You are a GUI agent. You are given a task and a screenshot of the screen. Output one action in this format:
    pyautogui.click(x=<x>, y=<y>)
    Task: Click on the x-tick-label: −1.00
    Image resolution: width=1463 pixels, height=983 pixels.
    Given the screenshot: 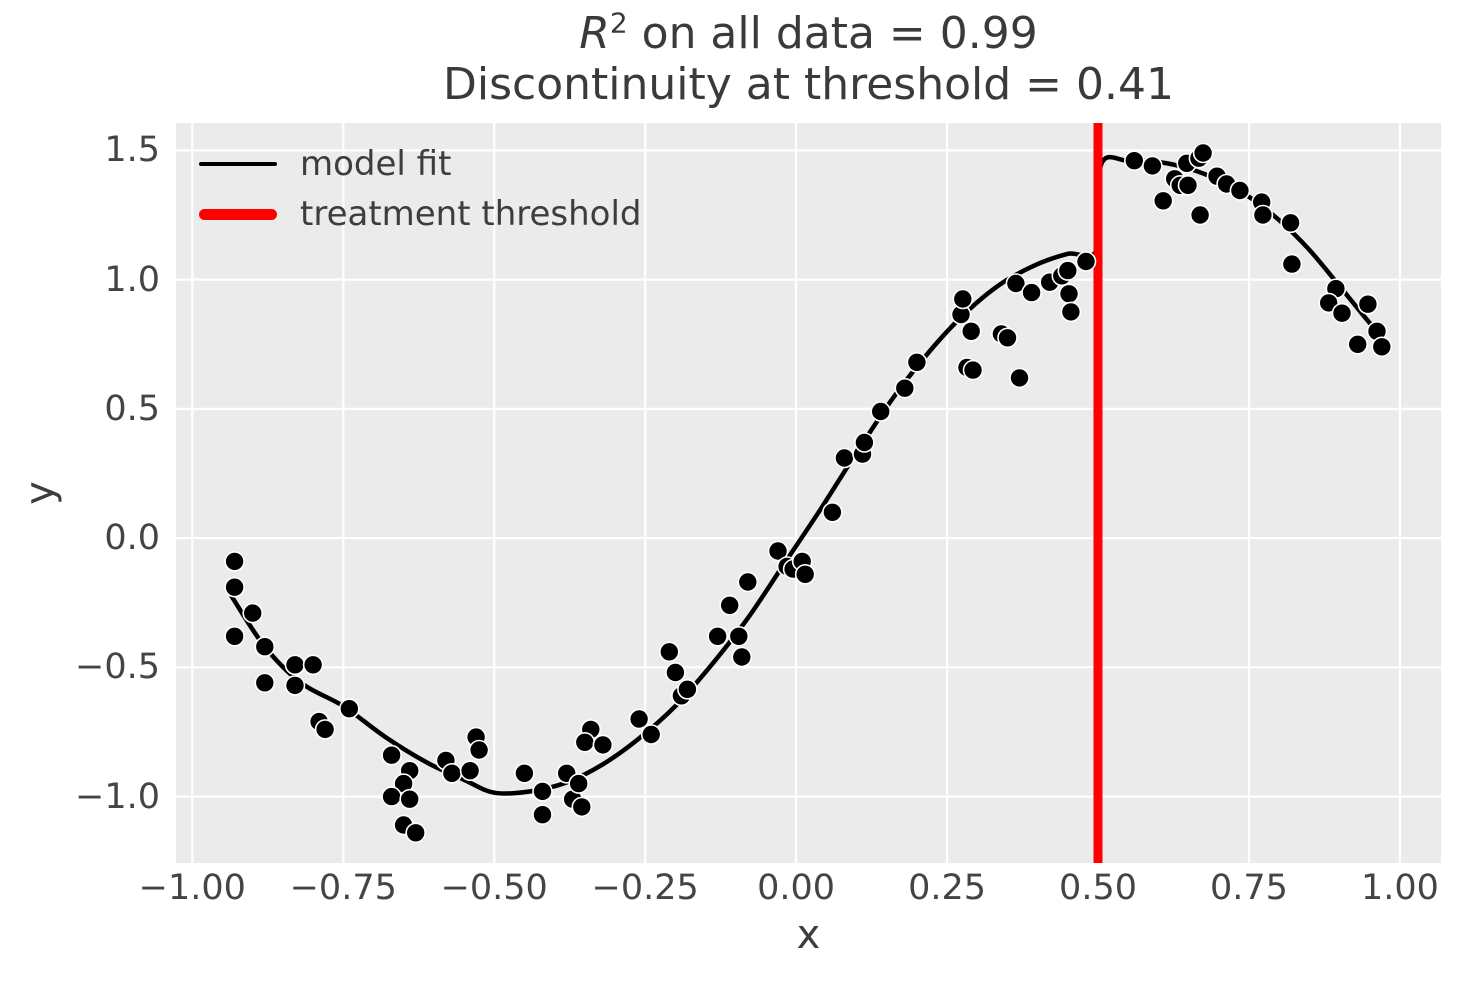 What is the action you would take?
    pyautogui.click(x=192, y=888)
    